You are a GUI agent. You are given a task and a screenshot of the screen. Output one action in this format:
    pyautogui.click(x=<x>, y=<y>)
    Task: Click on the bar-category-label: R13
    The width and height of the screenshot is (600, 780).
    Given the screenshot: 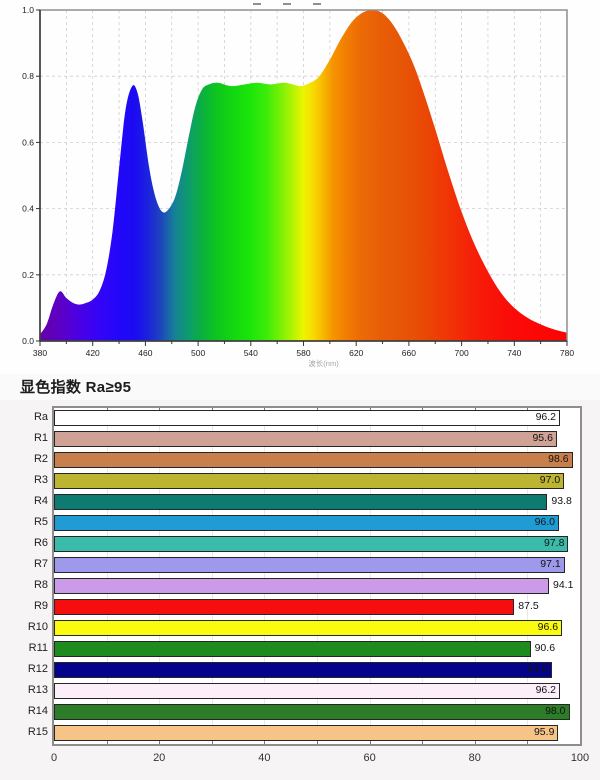 What is the action you would take?
    pyautogui.click(x=37, y=690)
    